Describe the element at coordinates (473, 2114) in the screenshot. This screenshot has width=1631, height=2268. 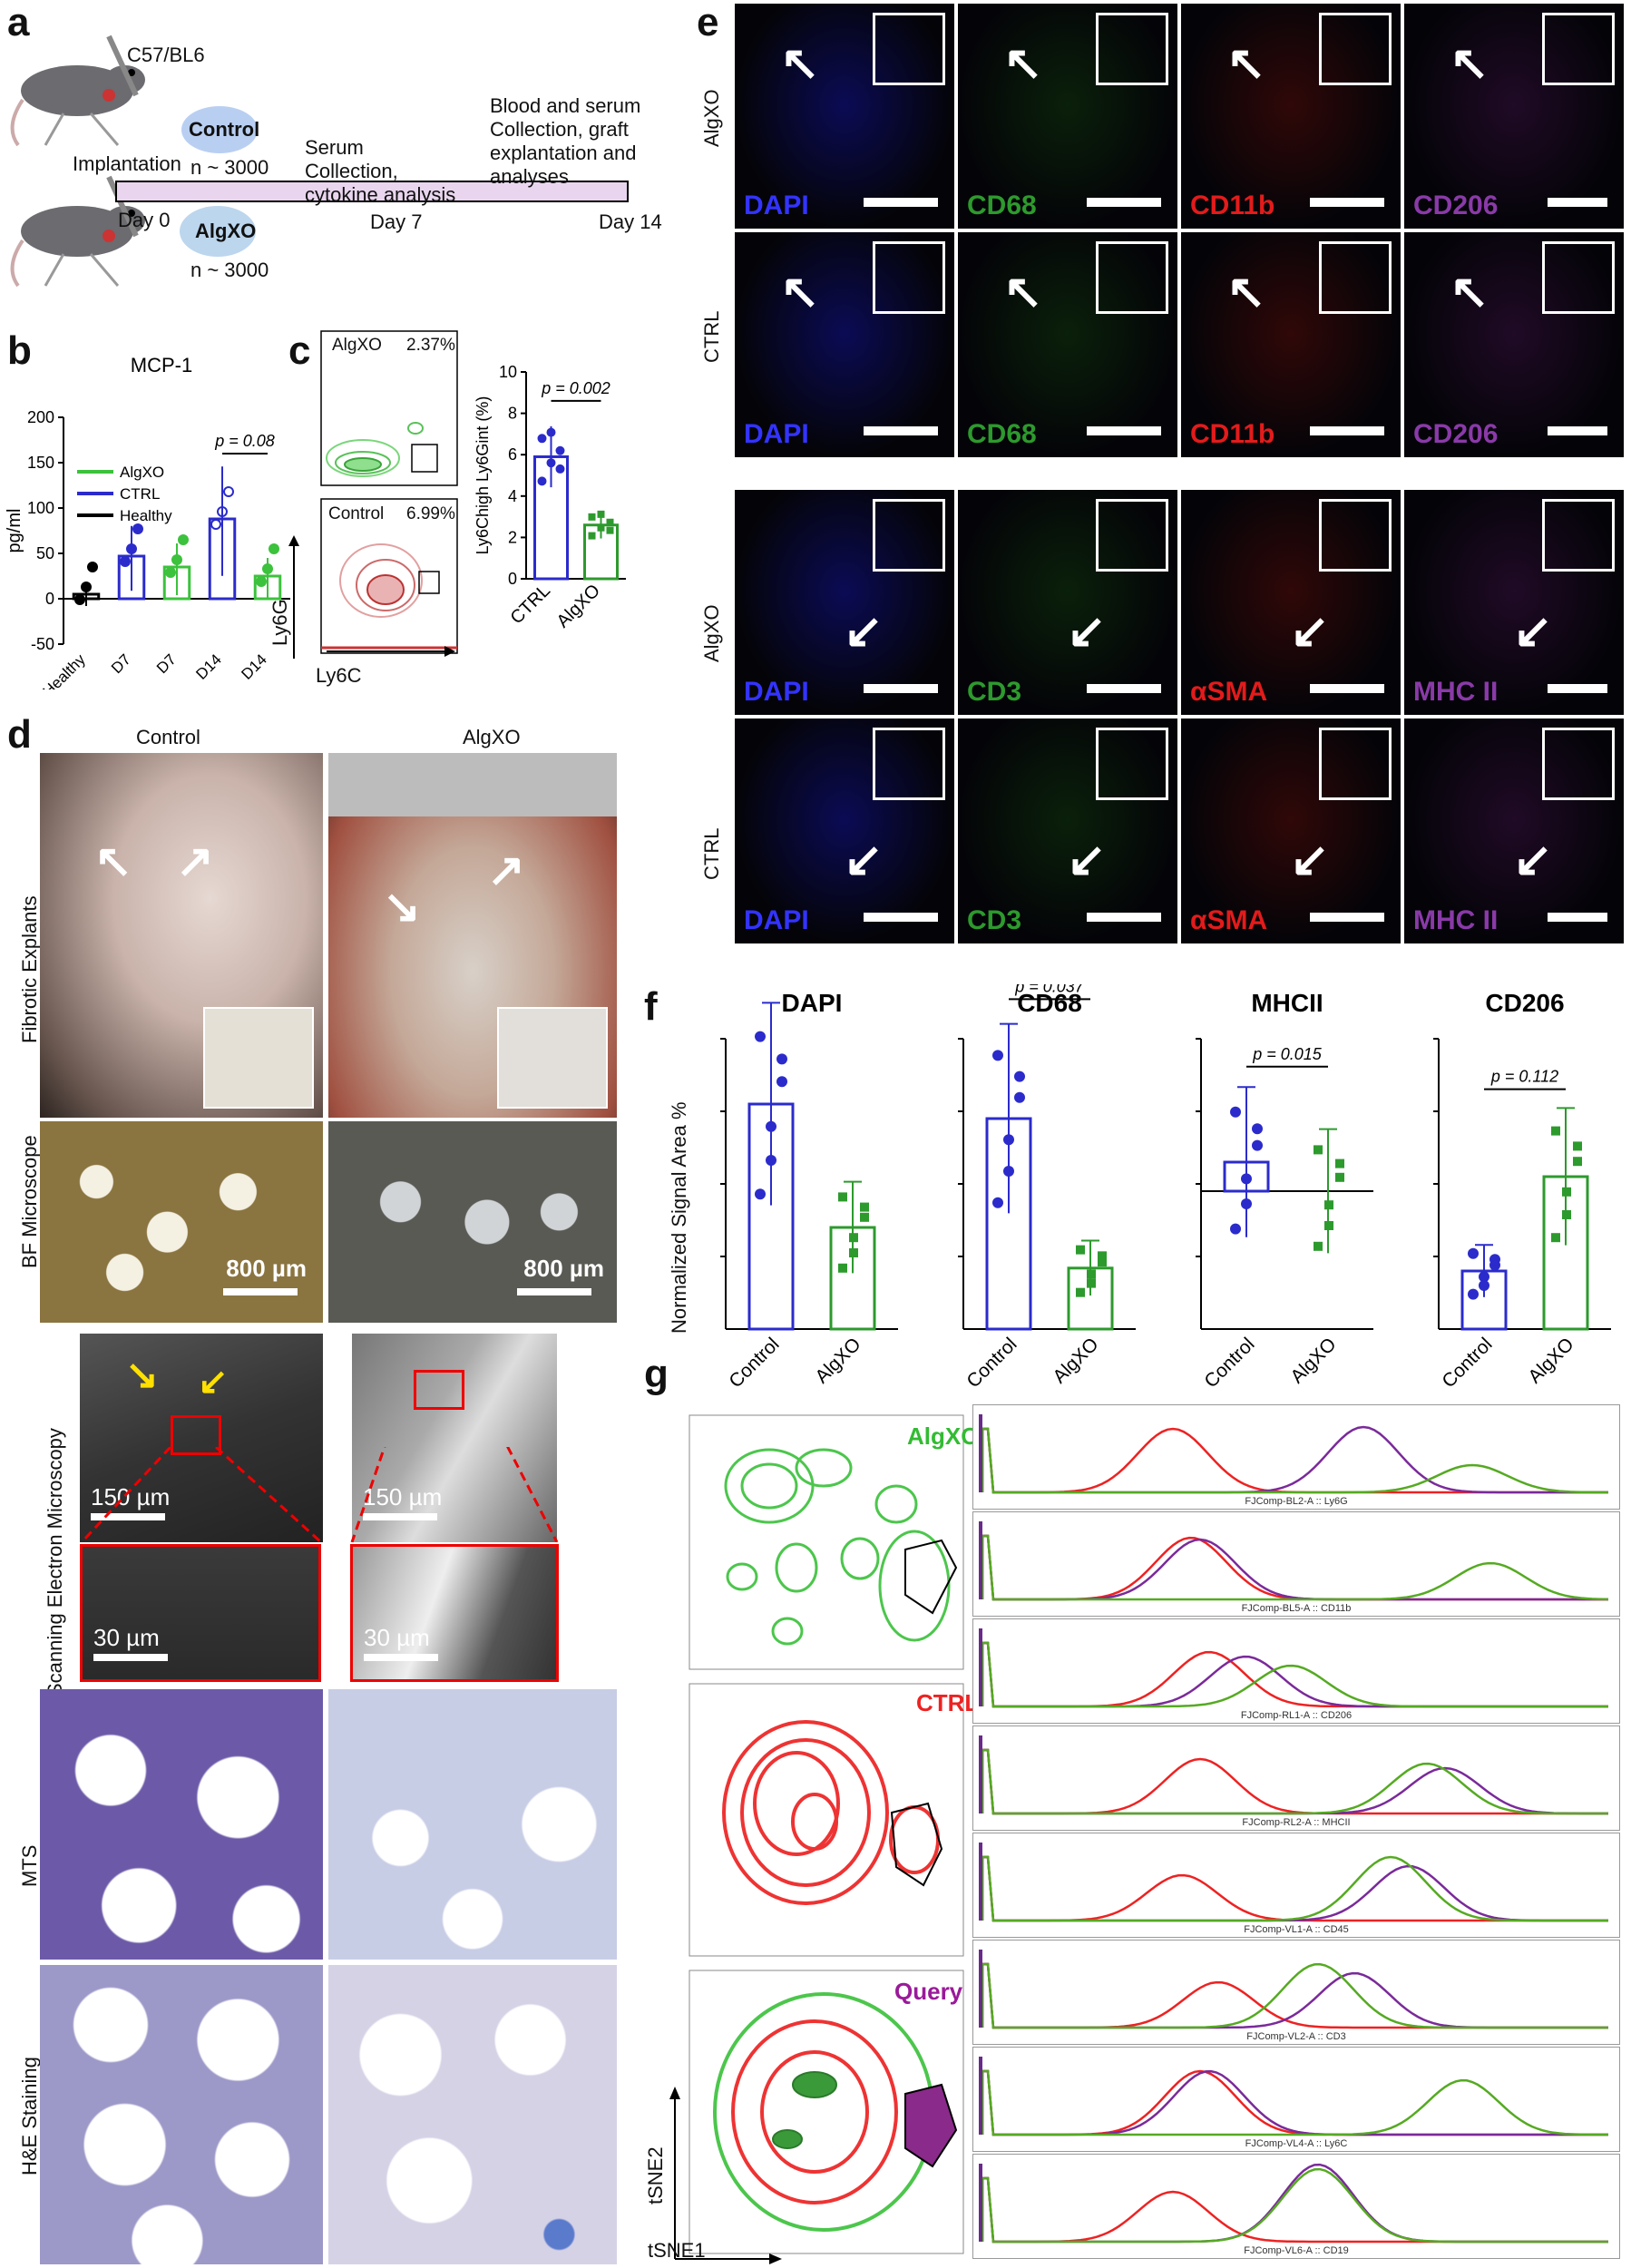
I see `he-algxo` at that location.